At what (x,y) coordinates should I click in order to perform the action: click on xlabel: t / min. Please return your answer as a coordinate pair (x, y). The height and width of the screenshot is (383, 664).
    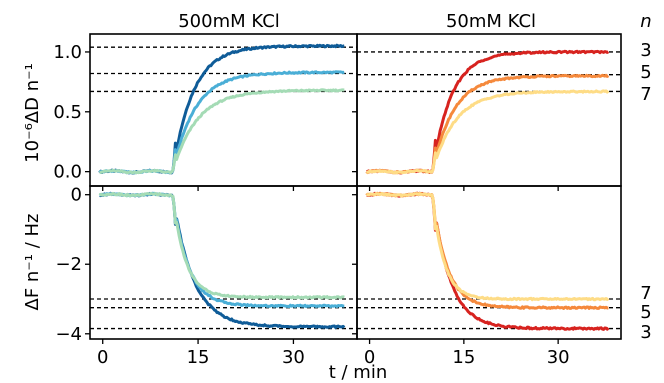
    Looking at the image, I should click on (358, 372).